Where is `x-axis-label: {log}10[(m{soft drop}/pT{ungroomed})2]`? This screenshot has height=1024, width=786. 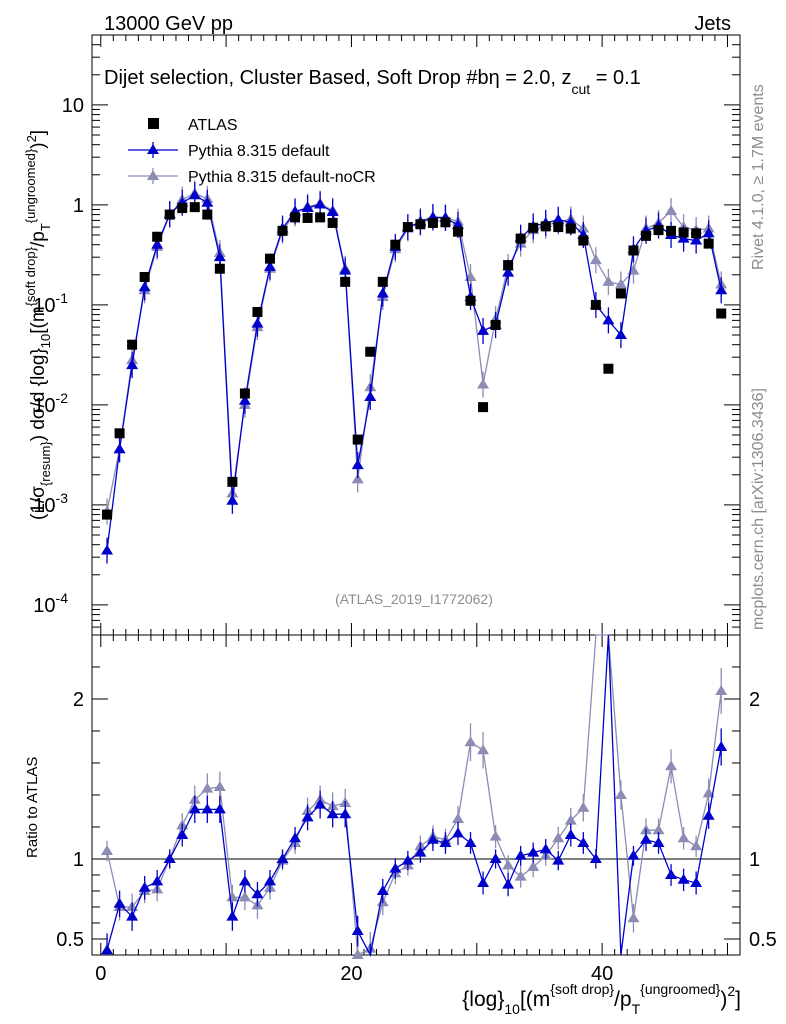 x-axis-label: {log}10[(m{soft drop}/pT{ungroomed})2] is located at coordinates (601, 999).